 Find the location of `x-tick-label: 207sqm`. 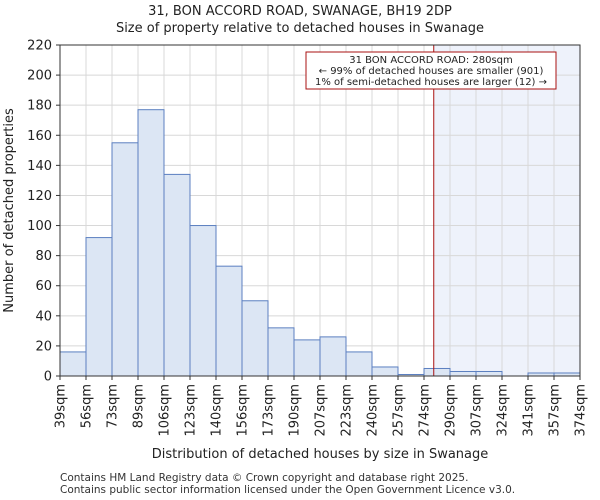

x-tick-label: 207sqm is located at coordinates (321, 410).